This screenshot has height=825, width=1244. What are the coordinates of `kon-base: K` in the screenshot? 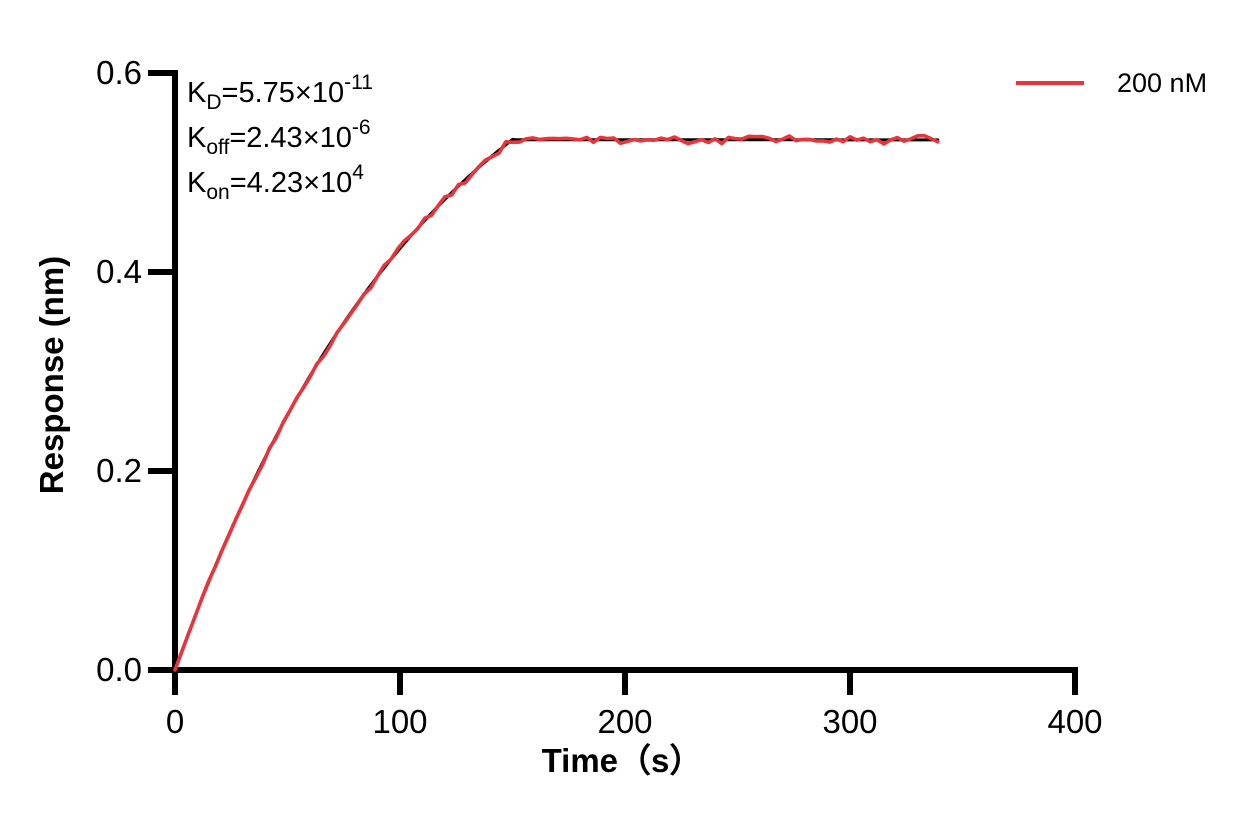 It's located at (197, 183).